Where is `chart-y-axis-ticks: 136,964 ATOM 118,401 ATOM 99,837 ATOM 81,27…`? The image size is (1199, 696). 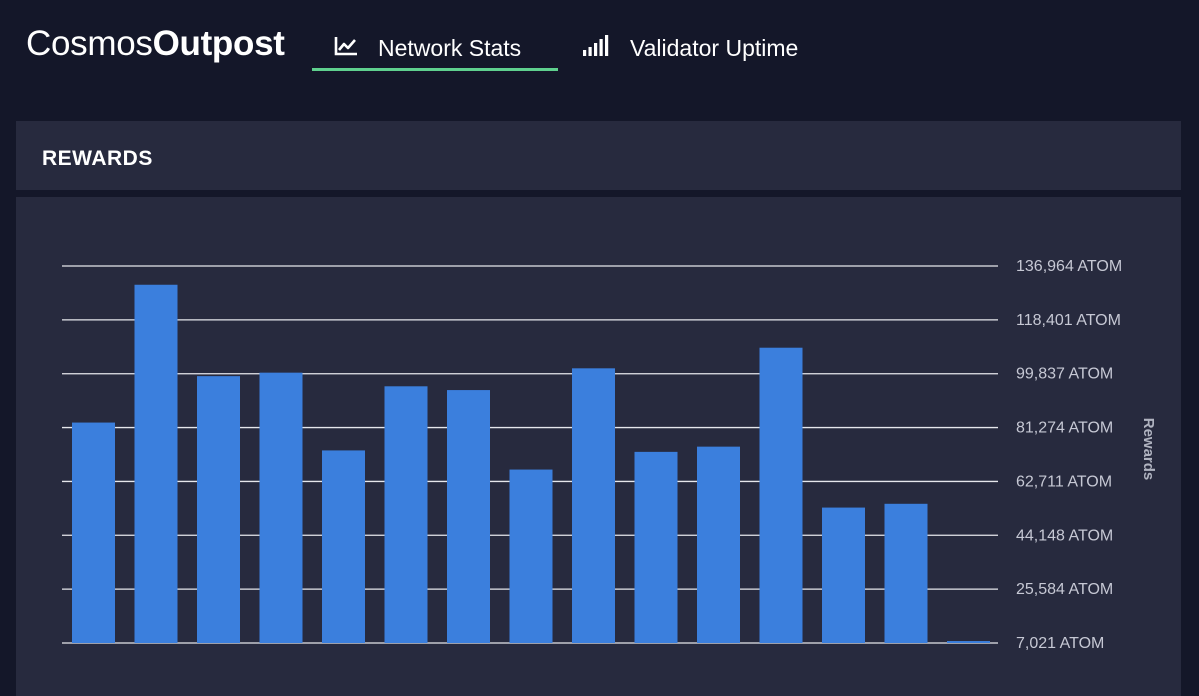
chart-y-axis-ticks: 136,964 ATOM 118,401 ATOM 99,837 ATOM 81,27… is located at coordinates (1069, 455).